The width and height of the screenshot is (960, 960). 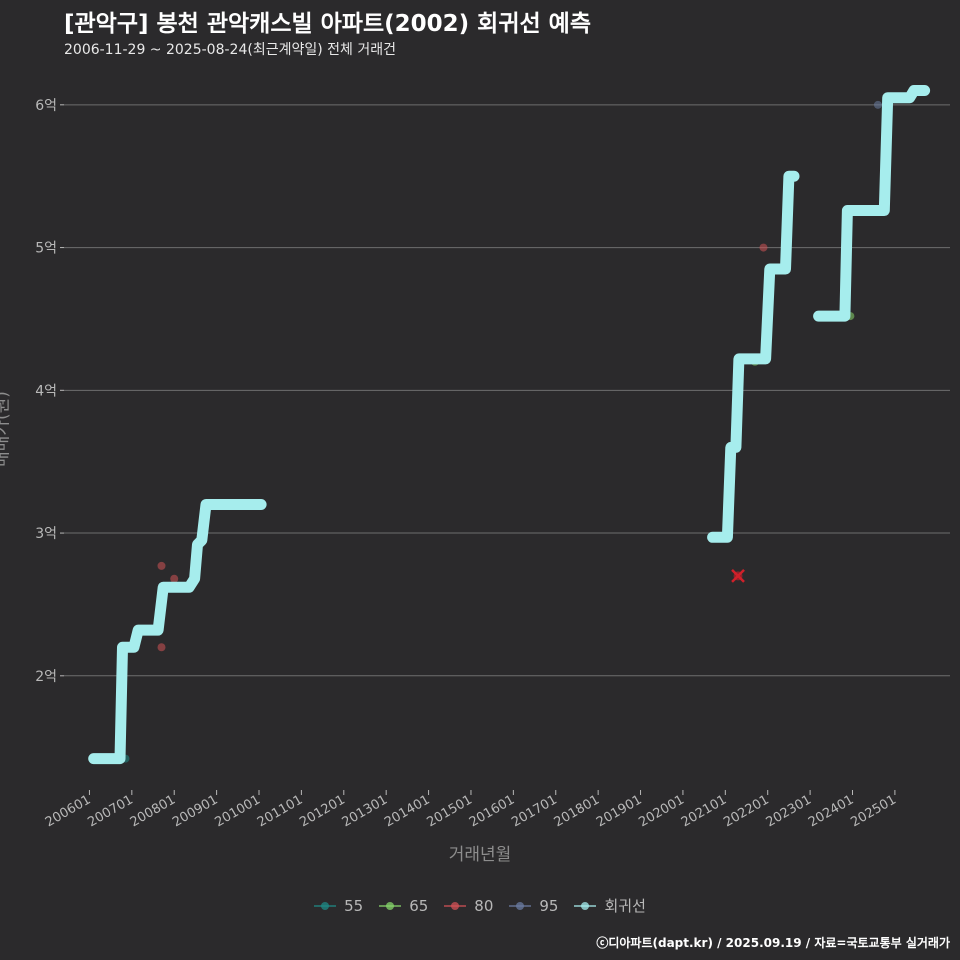 I want to click on x-tick-label: 201601, so click(x=492, y=811).